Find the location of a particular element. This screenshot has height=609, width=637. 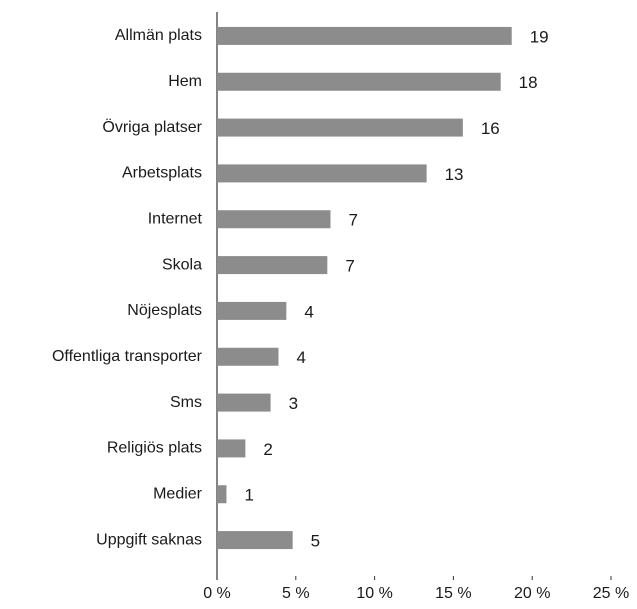

value-label: 2 is located at coordinates (267, 449).